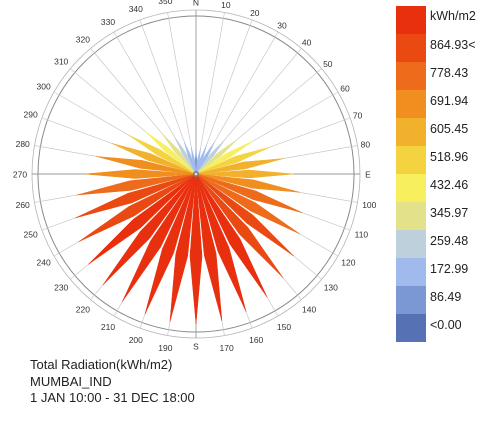 The image size is (486, 423). Describe the element at coordinates (256, 340) in the screenshot. I see `direction-label-160: 160` at that location.